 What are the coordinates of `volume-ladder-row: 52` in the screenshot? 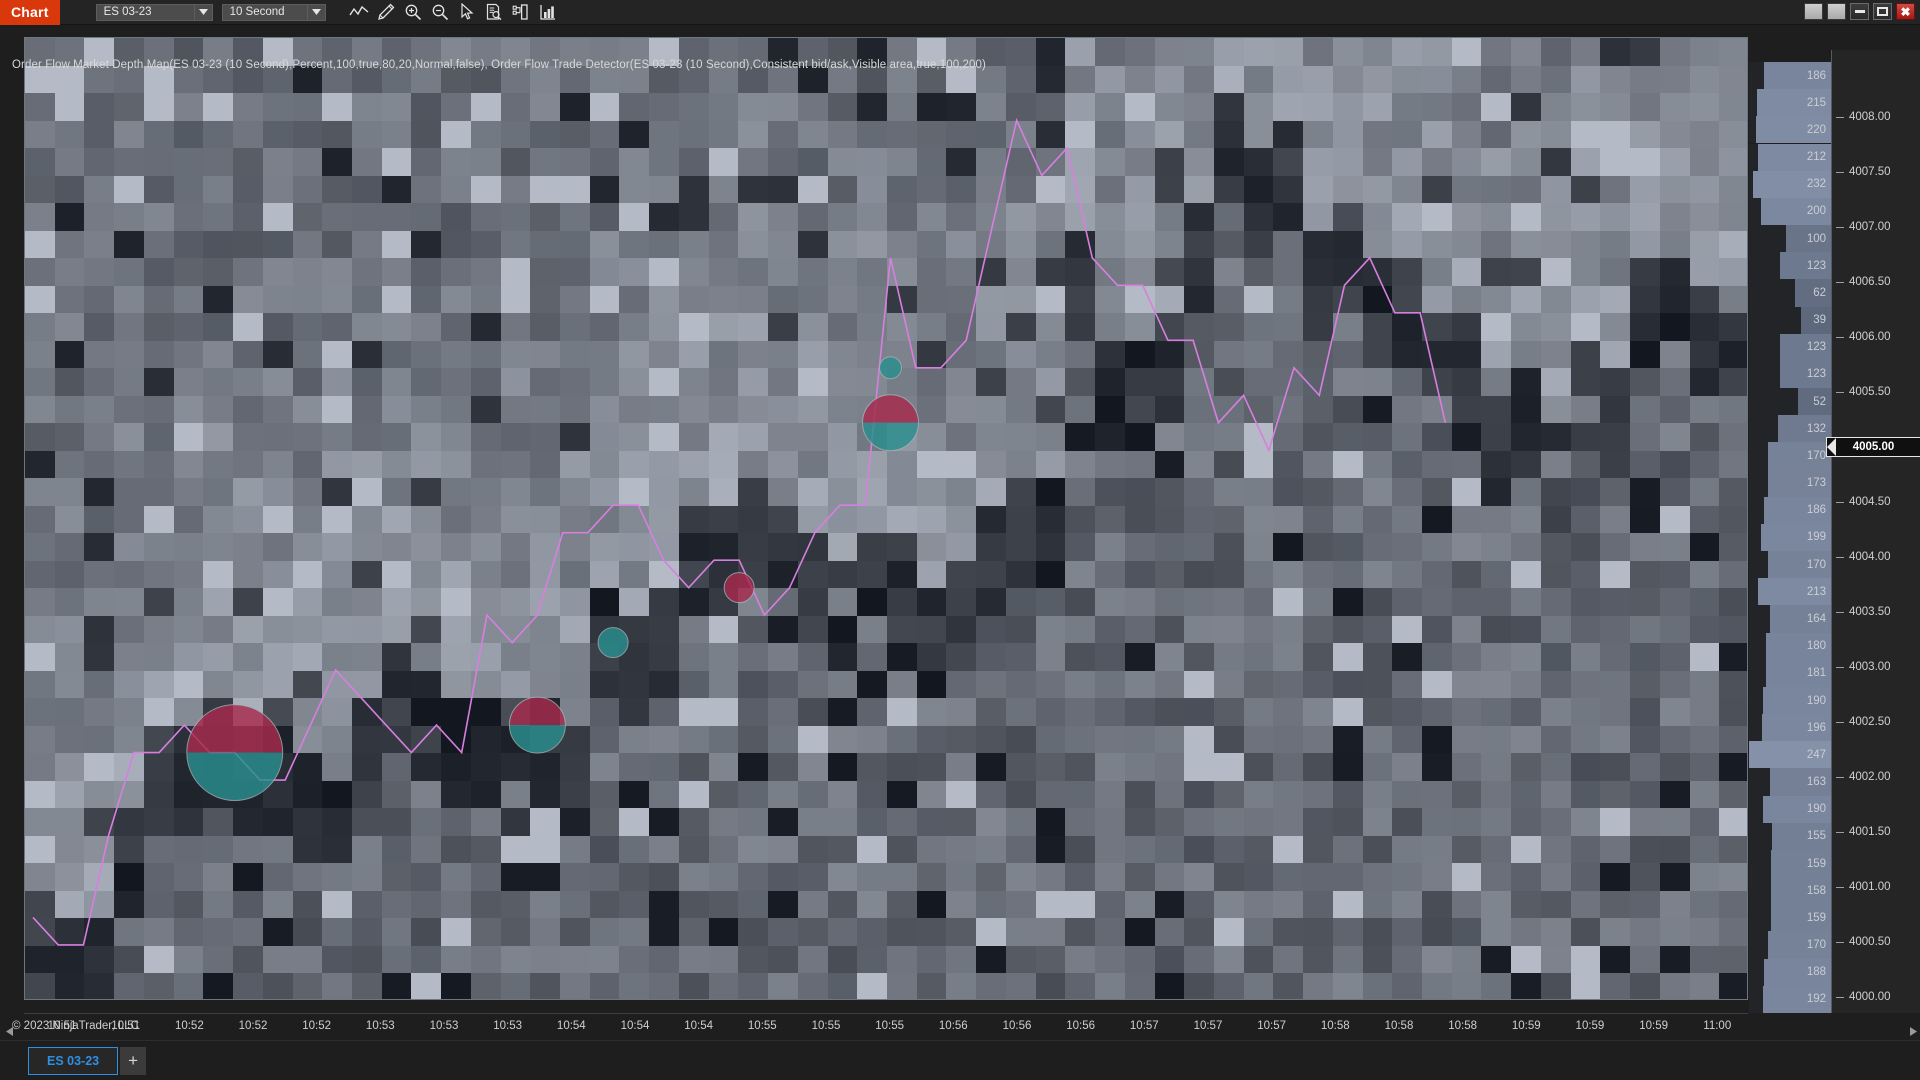 It's located at (1790, 402).